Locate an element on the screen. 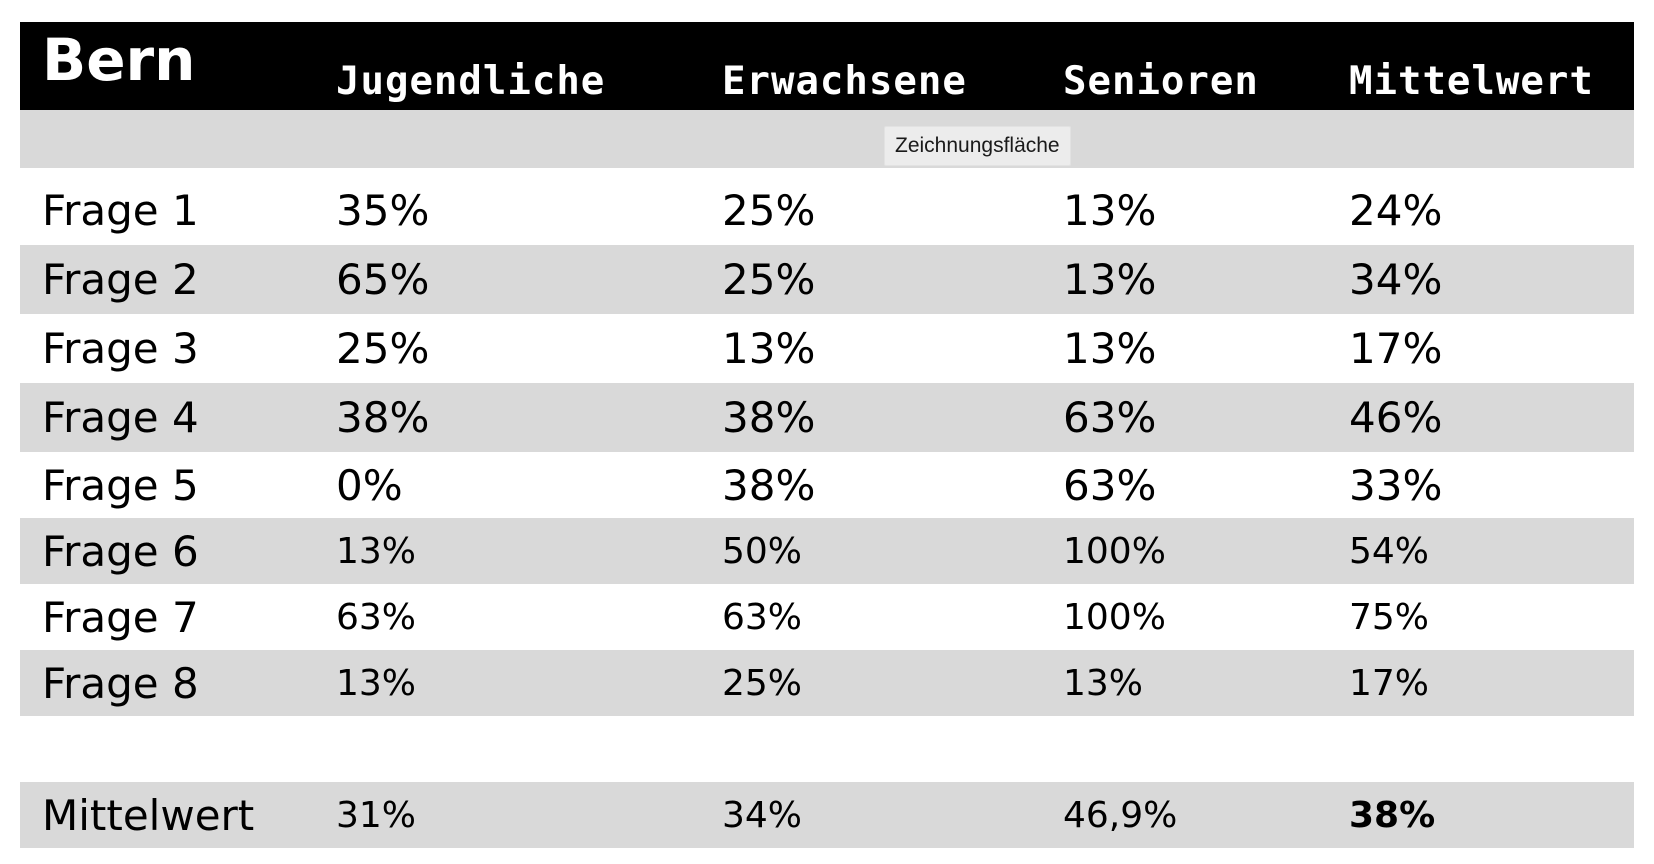 Image resolution: width=1654 pixels, height=864 pixels. table-cell: 54% is located at coordinates (1389, 551).